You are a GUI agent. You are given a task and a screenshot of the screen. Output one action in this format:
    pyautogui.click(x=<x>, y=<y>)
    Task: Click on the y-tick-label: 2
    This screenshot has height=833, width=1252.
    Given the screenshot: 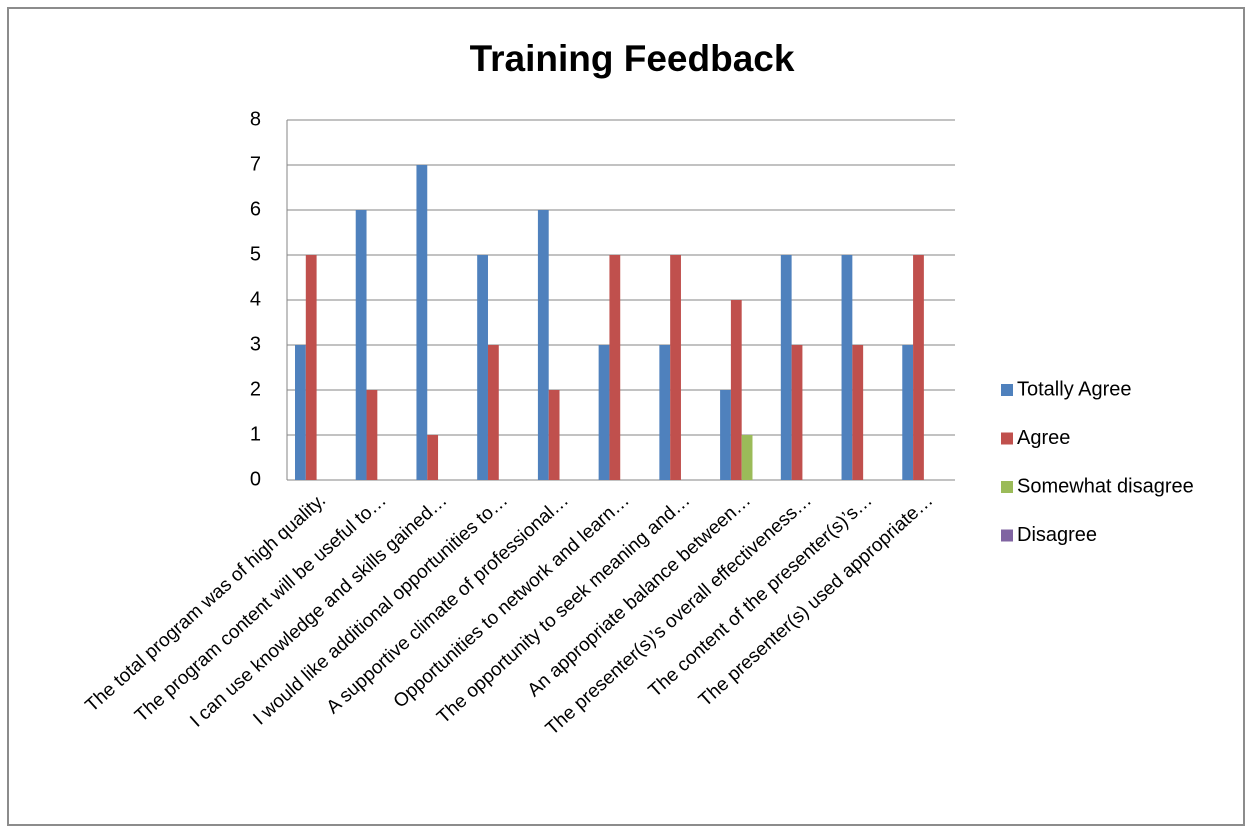 What is the action you would take?
    pyautogui.click(x=255, y=389)
    